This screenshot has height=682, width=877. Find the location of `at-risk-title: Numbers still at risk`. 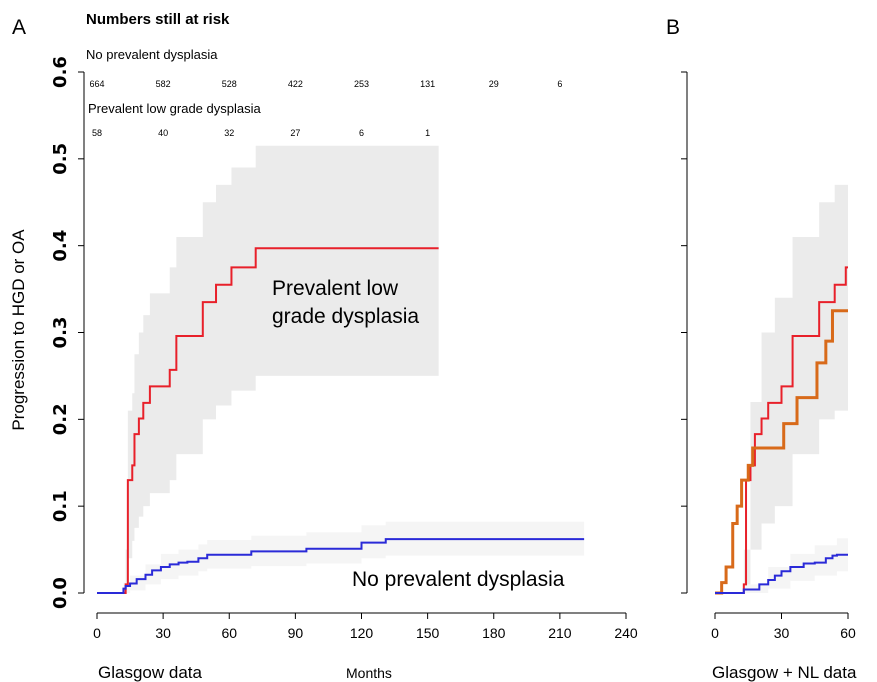

at-risk-title: Numbers still at risk is located at coordinates (158, 19).